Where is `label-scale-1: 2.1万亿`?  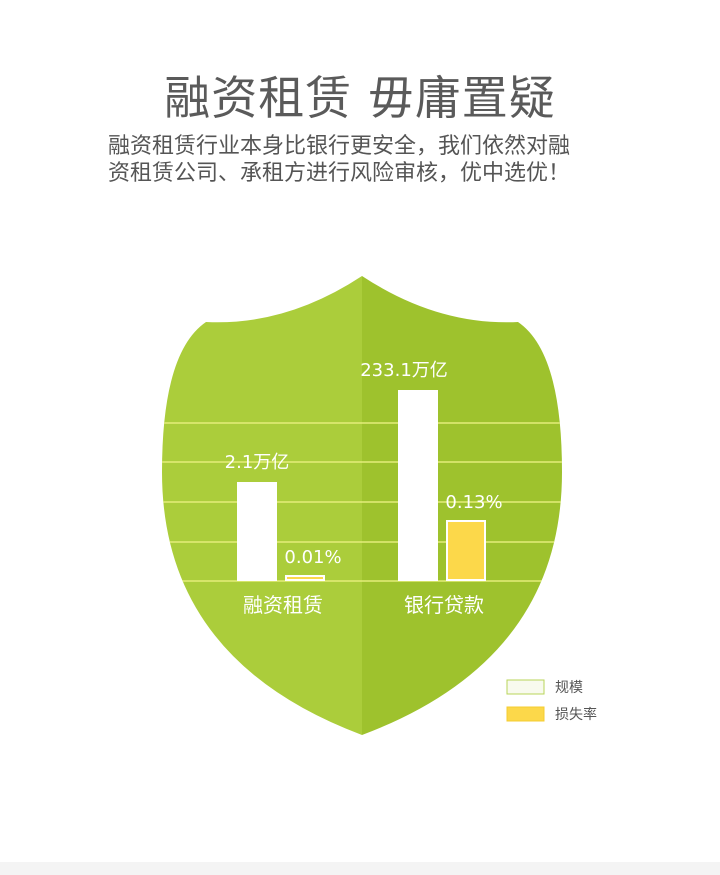 label-scale-1: 2.1万亿 is located at coordinates (257, 462).